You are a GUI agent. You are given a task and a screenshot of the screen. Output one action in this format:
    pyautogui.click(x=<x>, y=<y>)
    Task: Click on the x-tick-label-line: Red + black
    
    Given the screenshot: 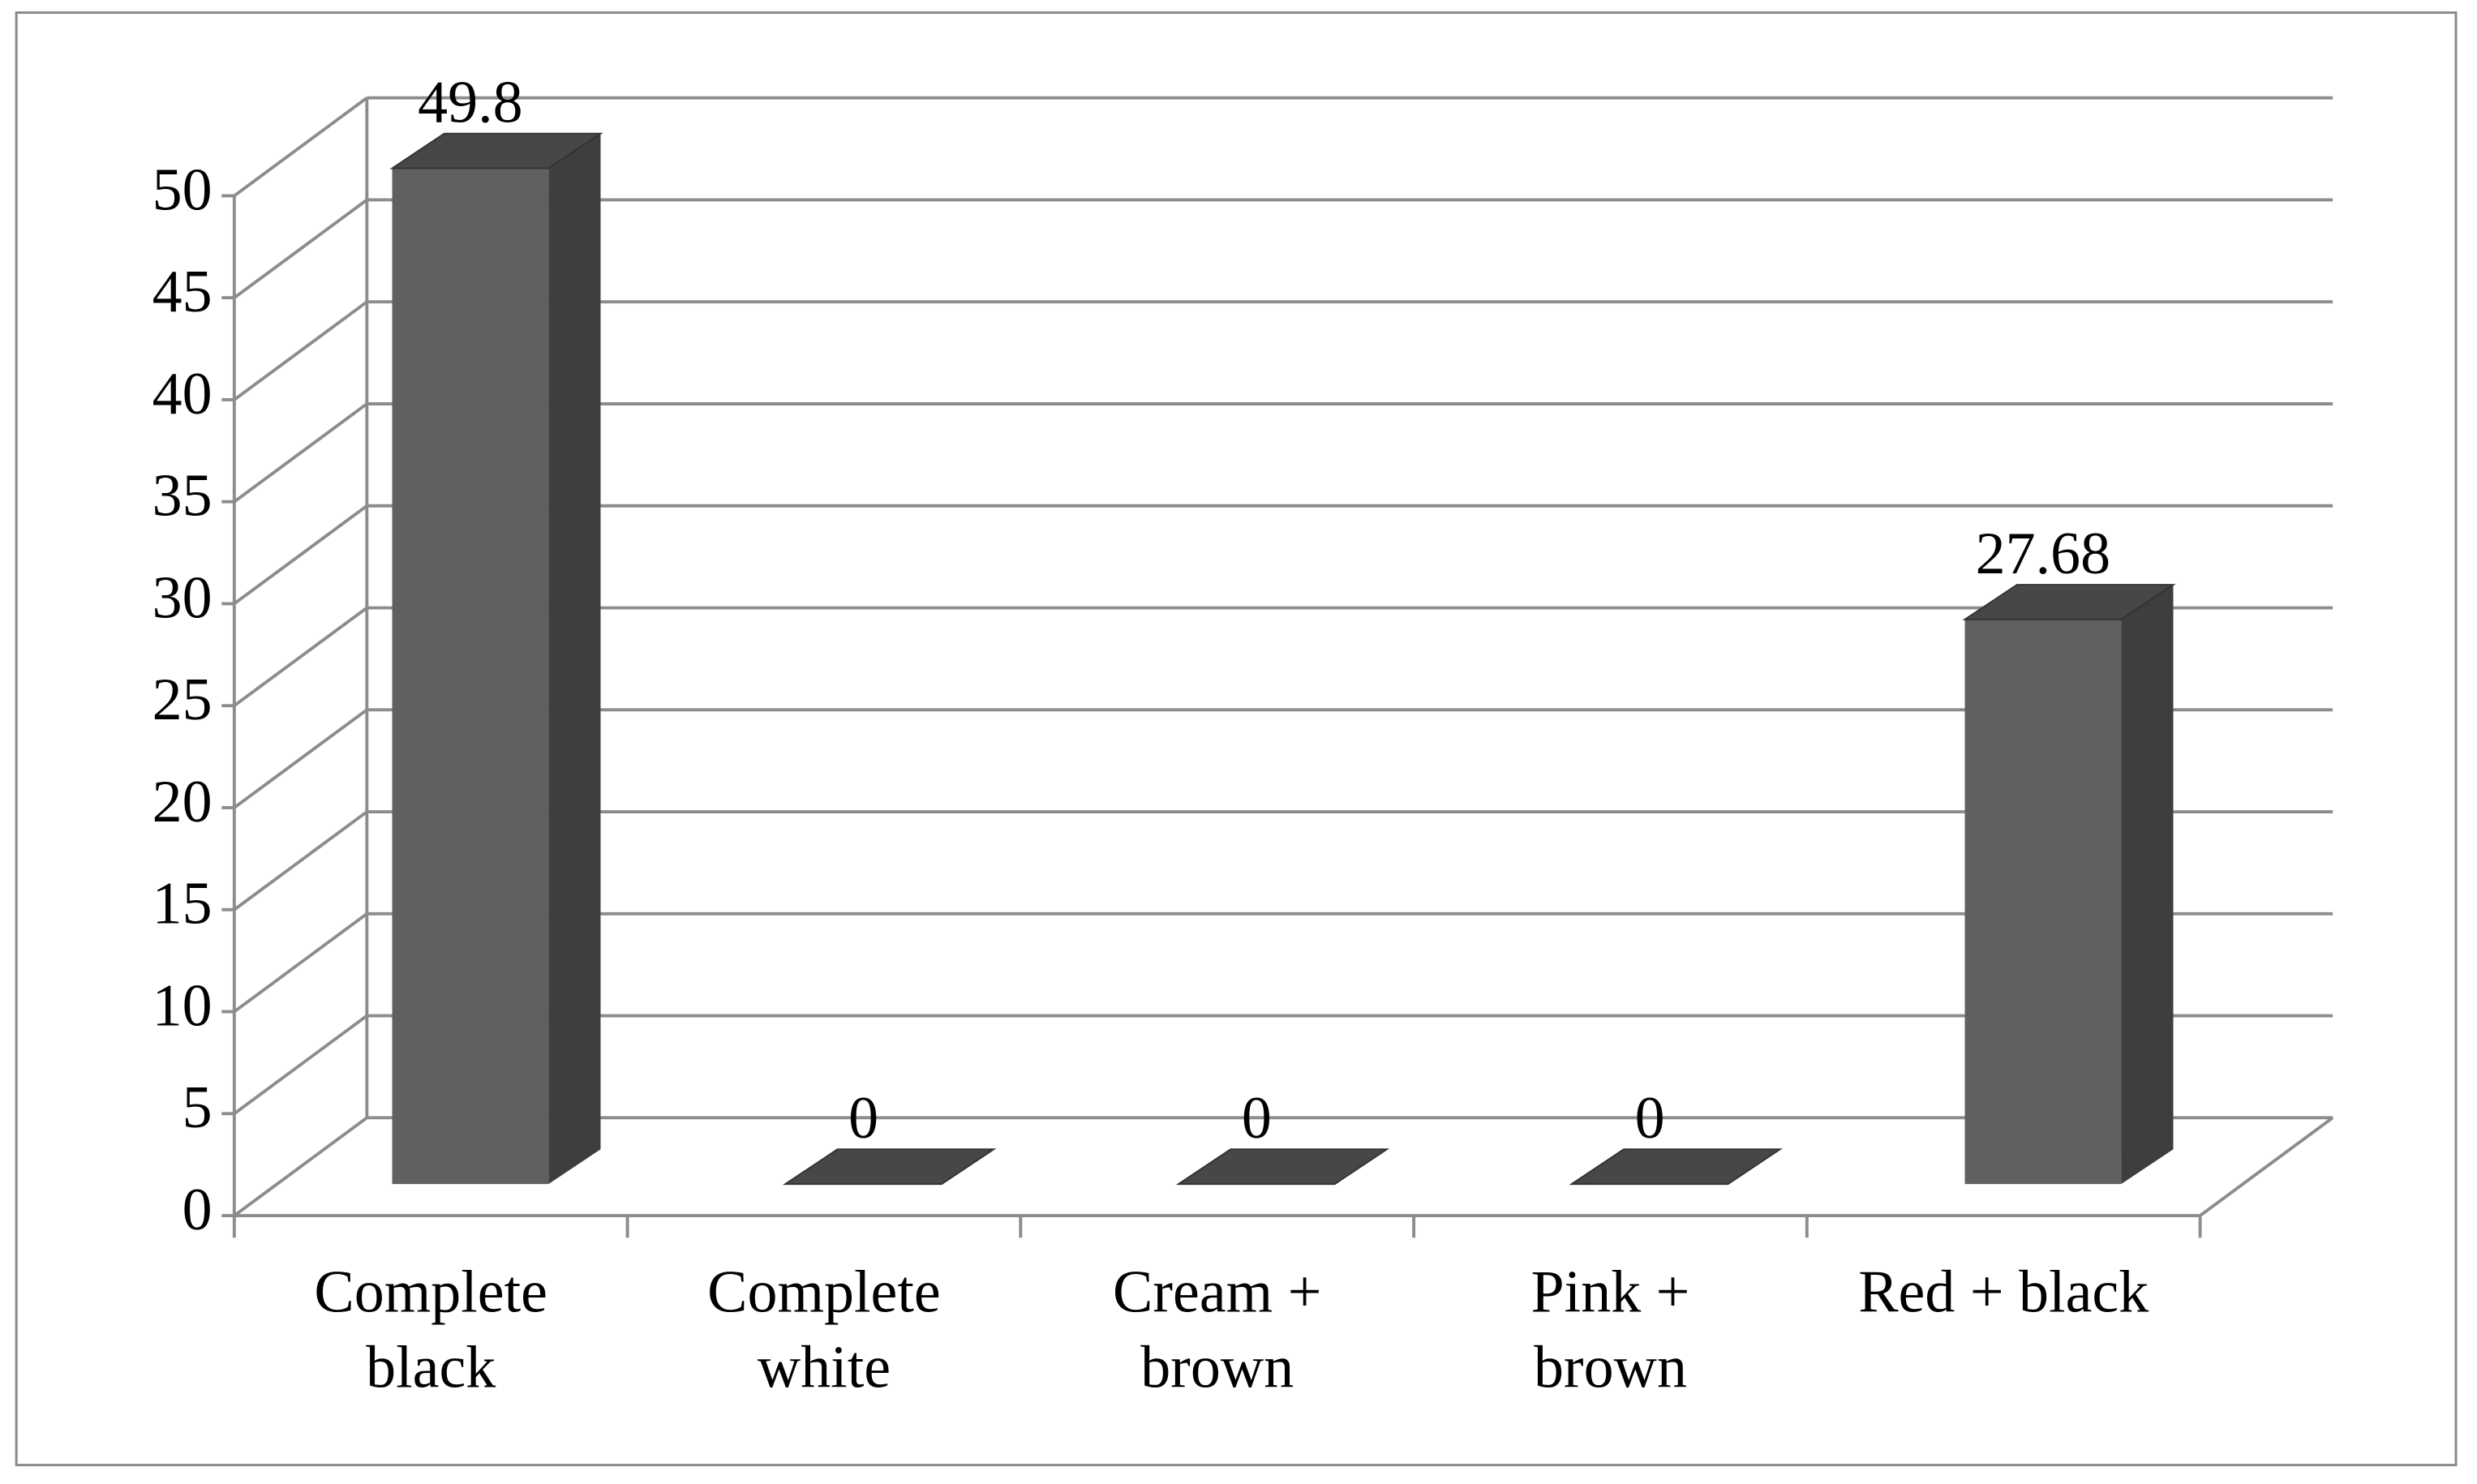 What is the action you would take?
    pyautogui.click(x=2003, y=1292)
    